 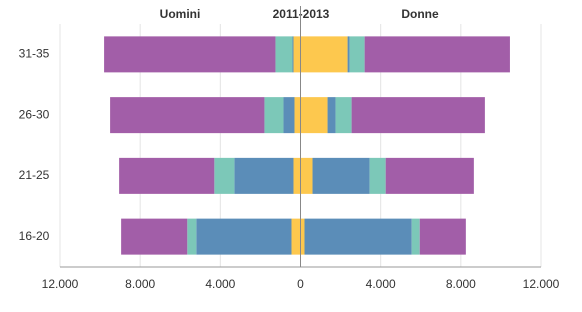 I want to click on y-tick-label: 26-30, so click(x=34, y=114).